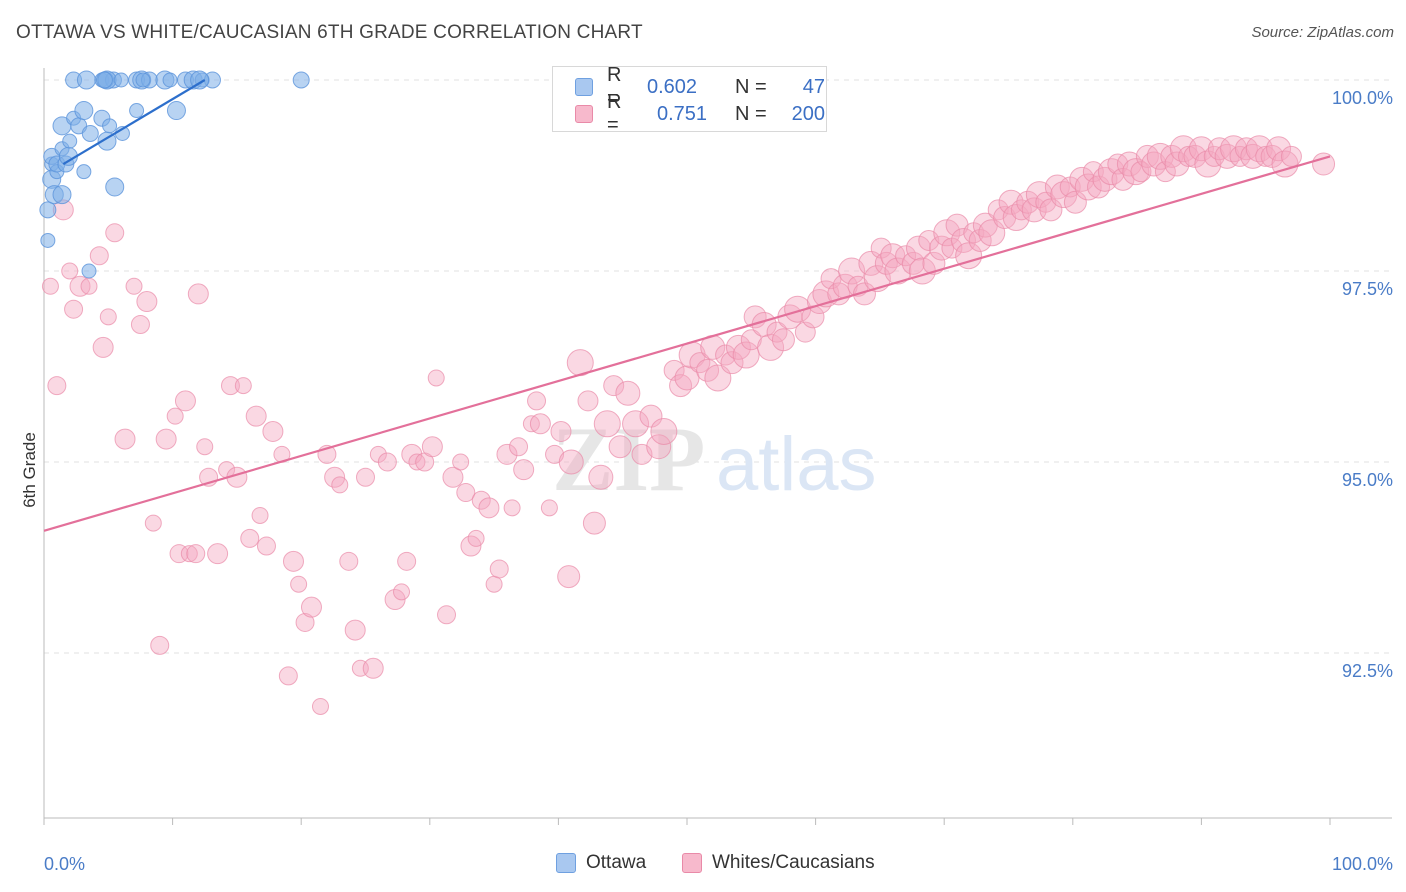  Describe the element at coordinates (813, 86) in the screenshot. I see `legend-n-value: 47` at that location.